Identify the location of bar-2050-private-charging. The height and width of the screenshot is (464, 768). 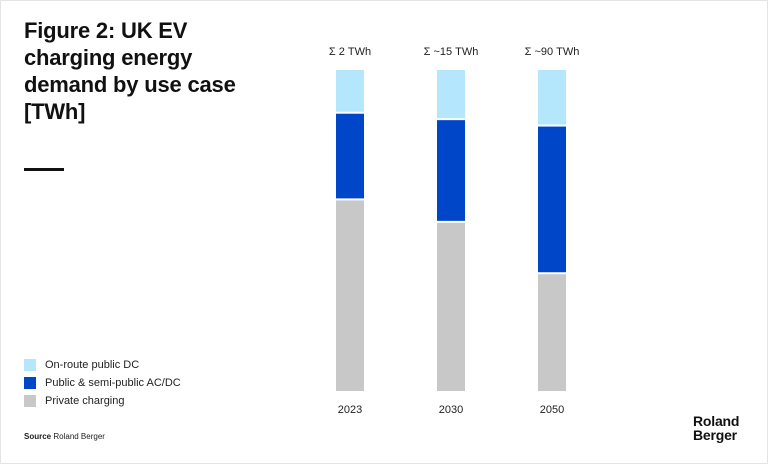
(552, 332).